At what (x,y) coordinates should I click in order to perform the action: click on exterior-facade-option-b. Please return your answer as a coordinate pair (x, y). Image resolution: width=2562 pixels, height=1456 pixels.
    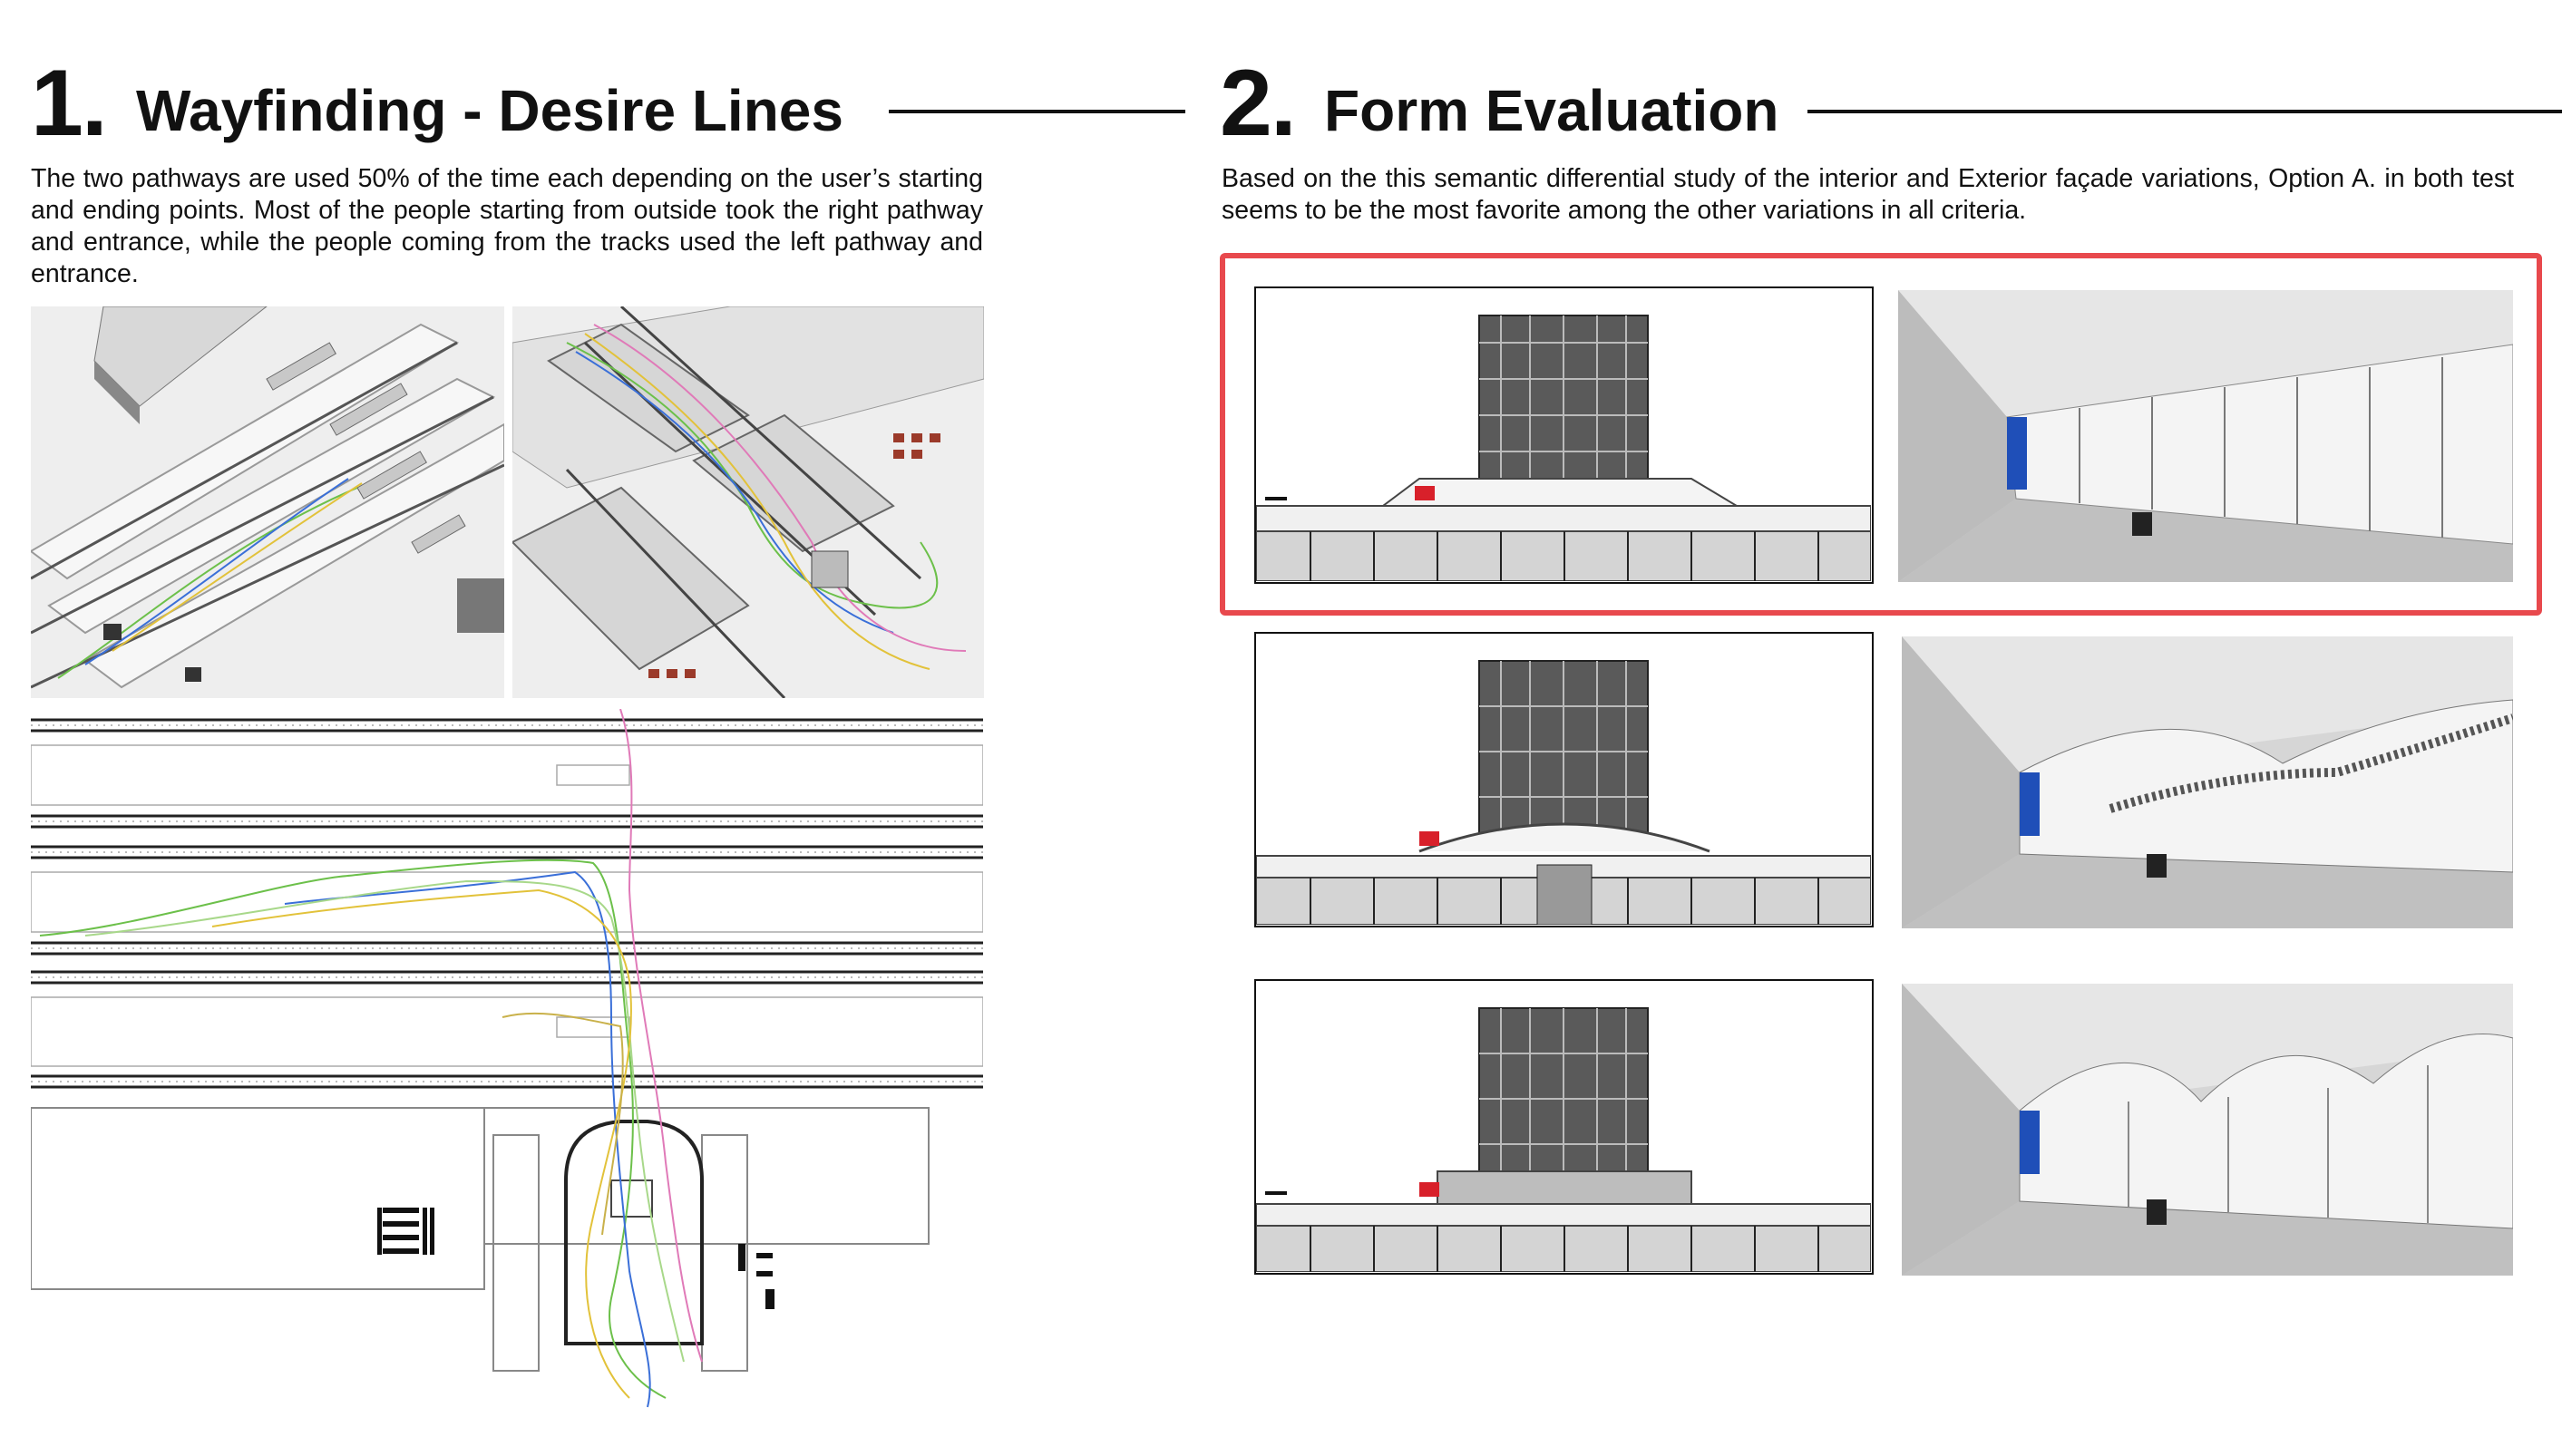
    Looking at the image, I should click on (1564, 779).